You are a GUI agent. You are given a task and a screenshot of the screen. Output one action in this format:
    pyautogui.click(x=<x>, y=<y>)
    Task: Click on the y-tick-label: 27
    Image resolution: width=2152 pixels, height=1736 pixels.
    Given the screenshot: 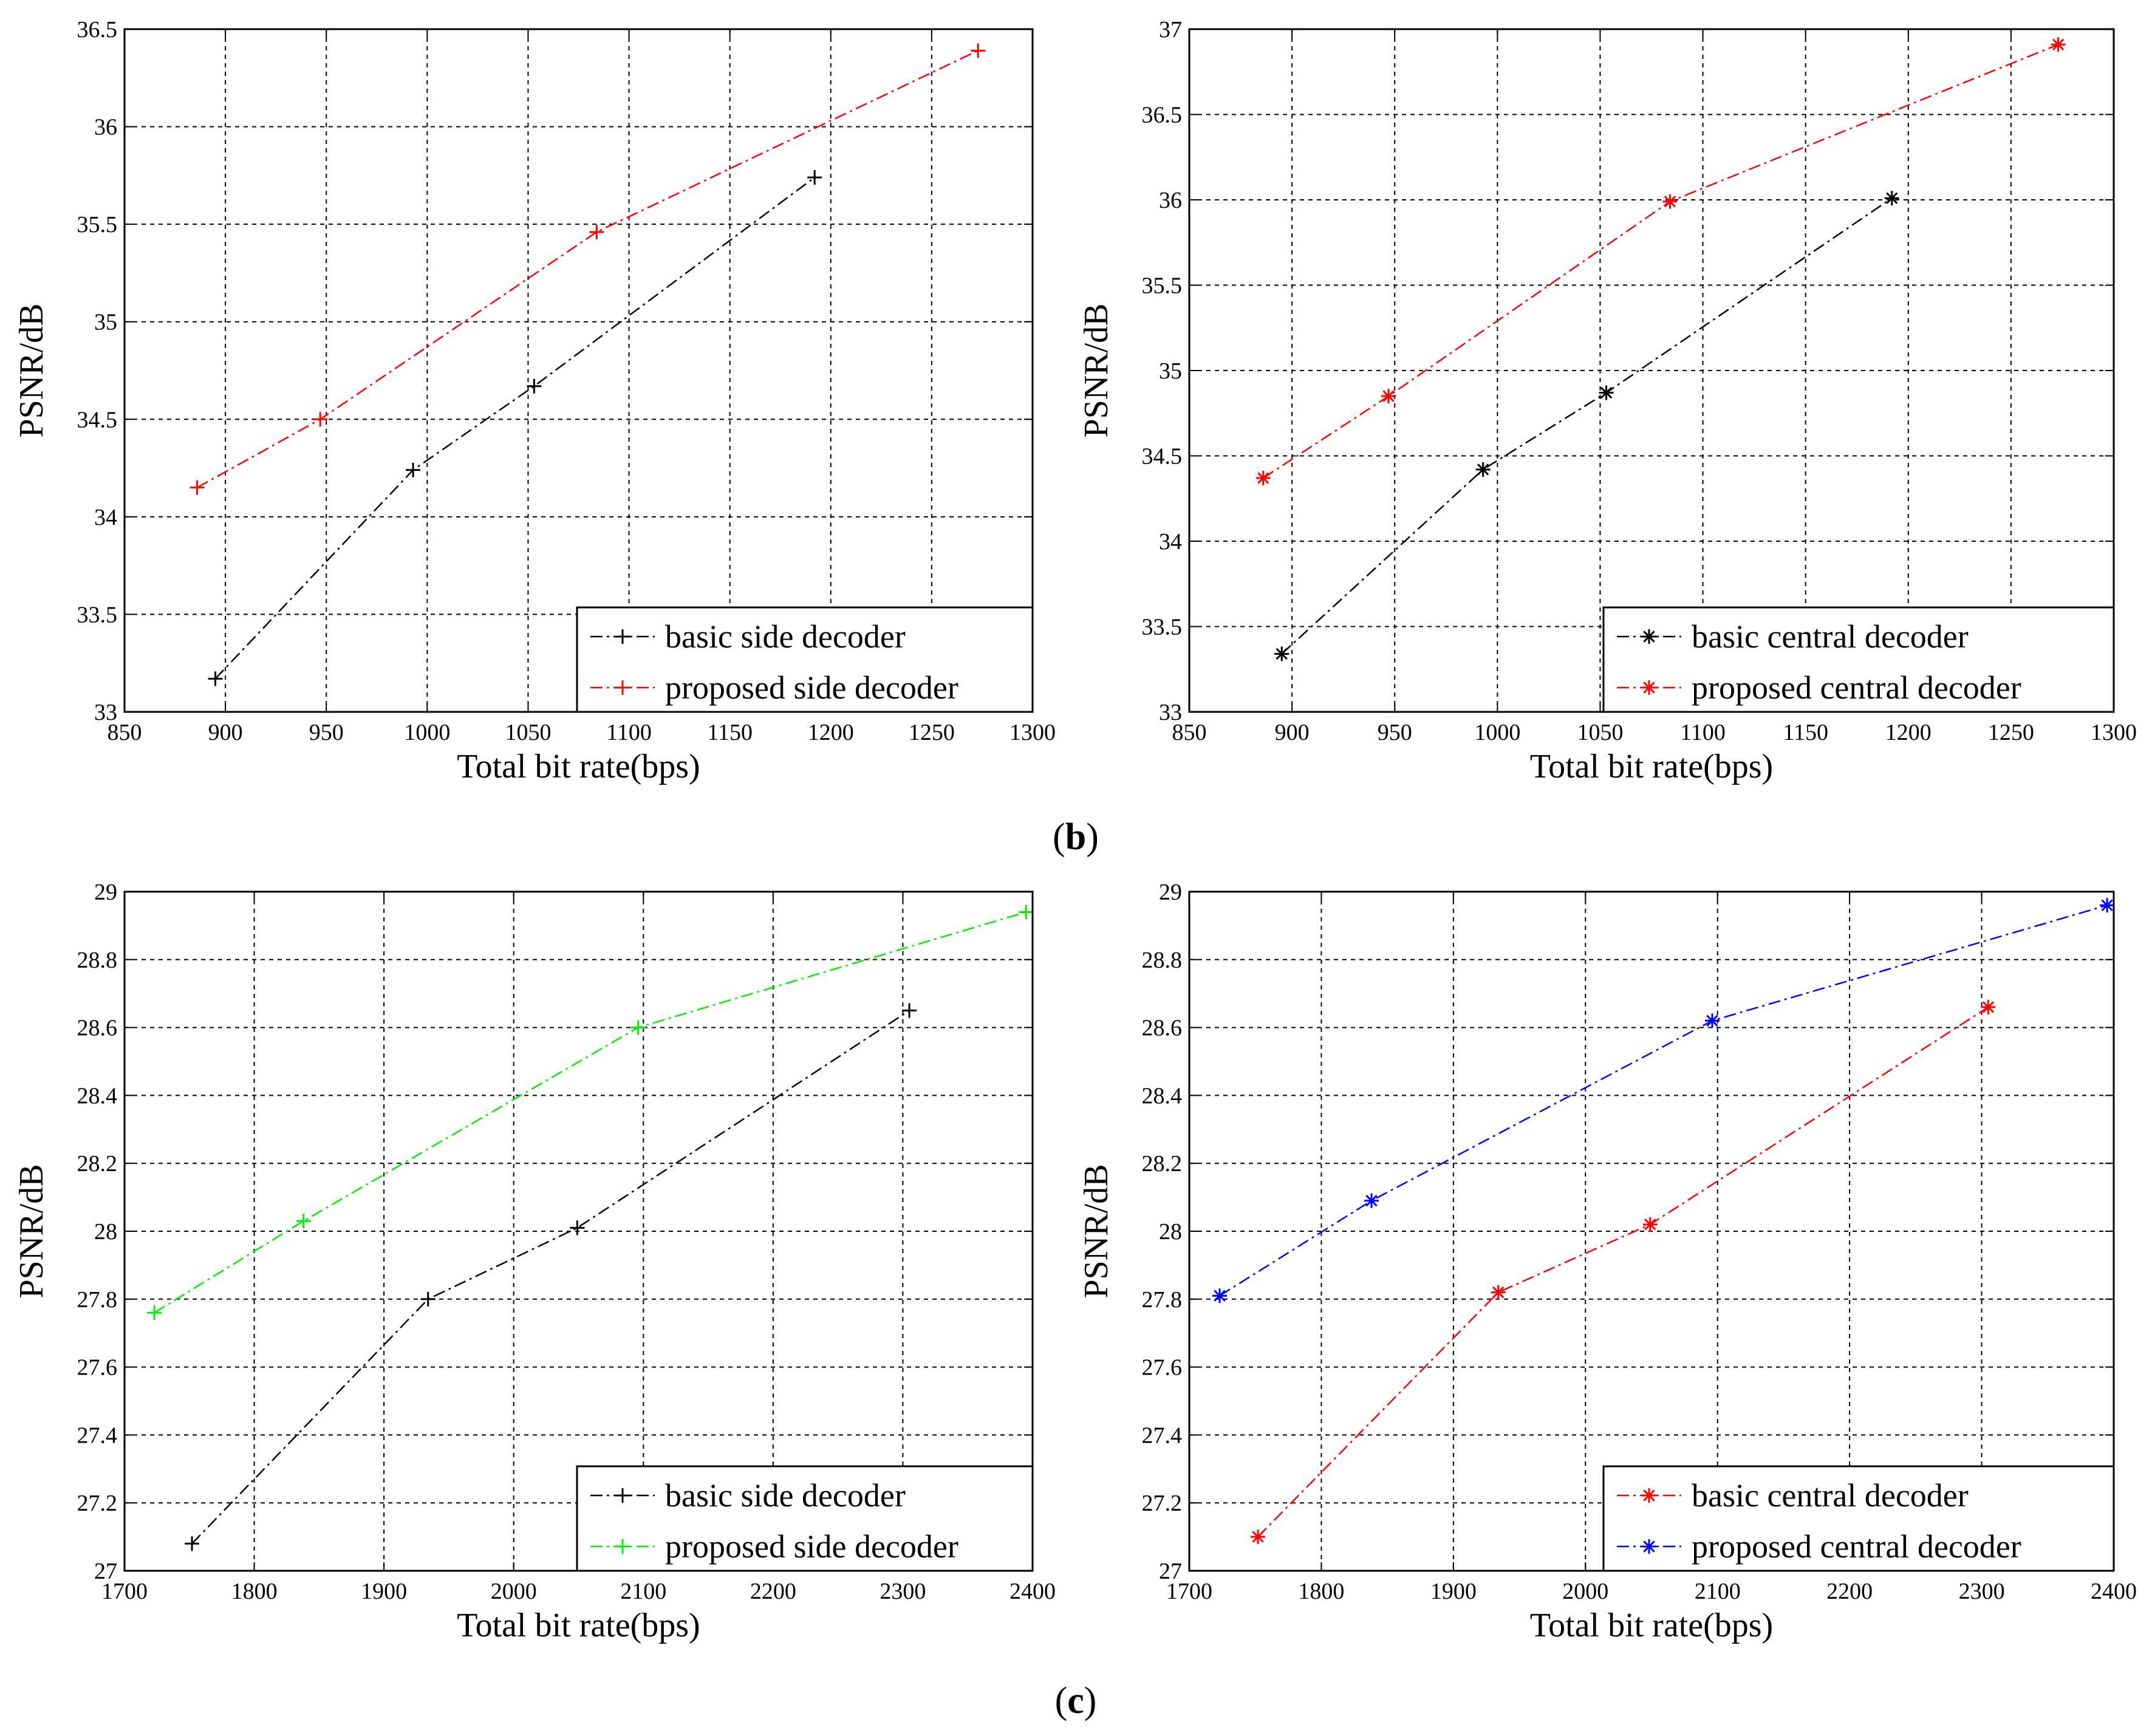 What is the action you would take?
    pyautogui.click(x=1171, y=1571)
    